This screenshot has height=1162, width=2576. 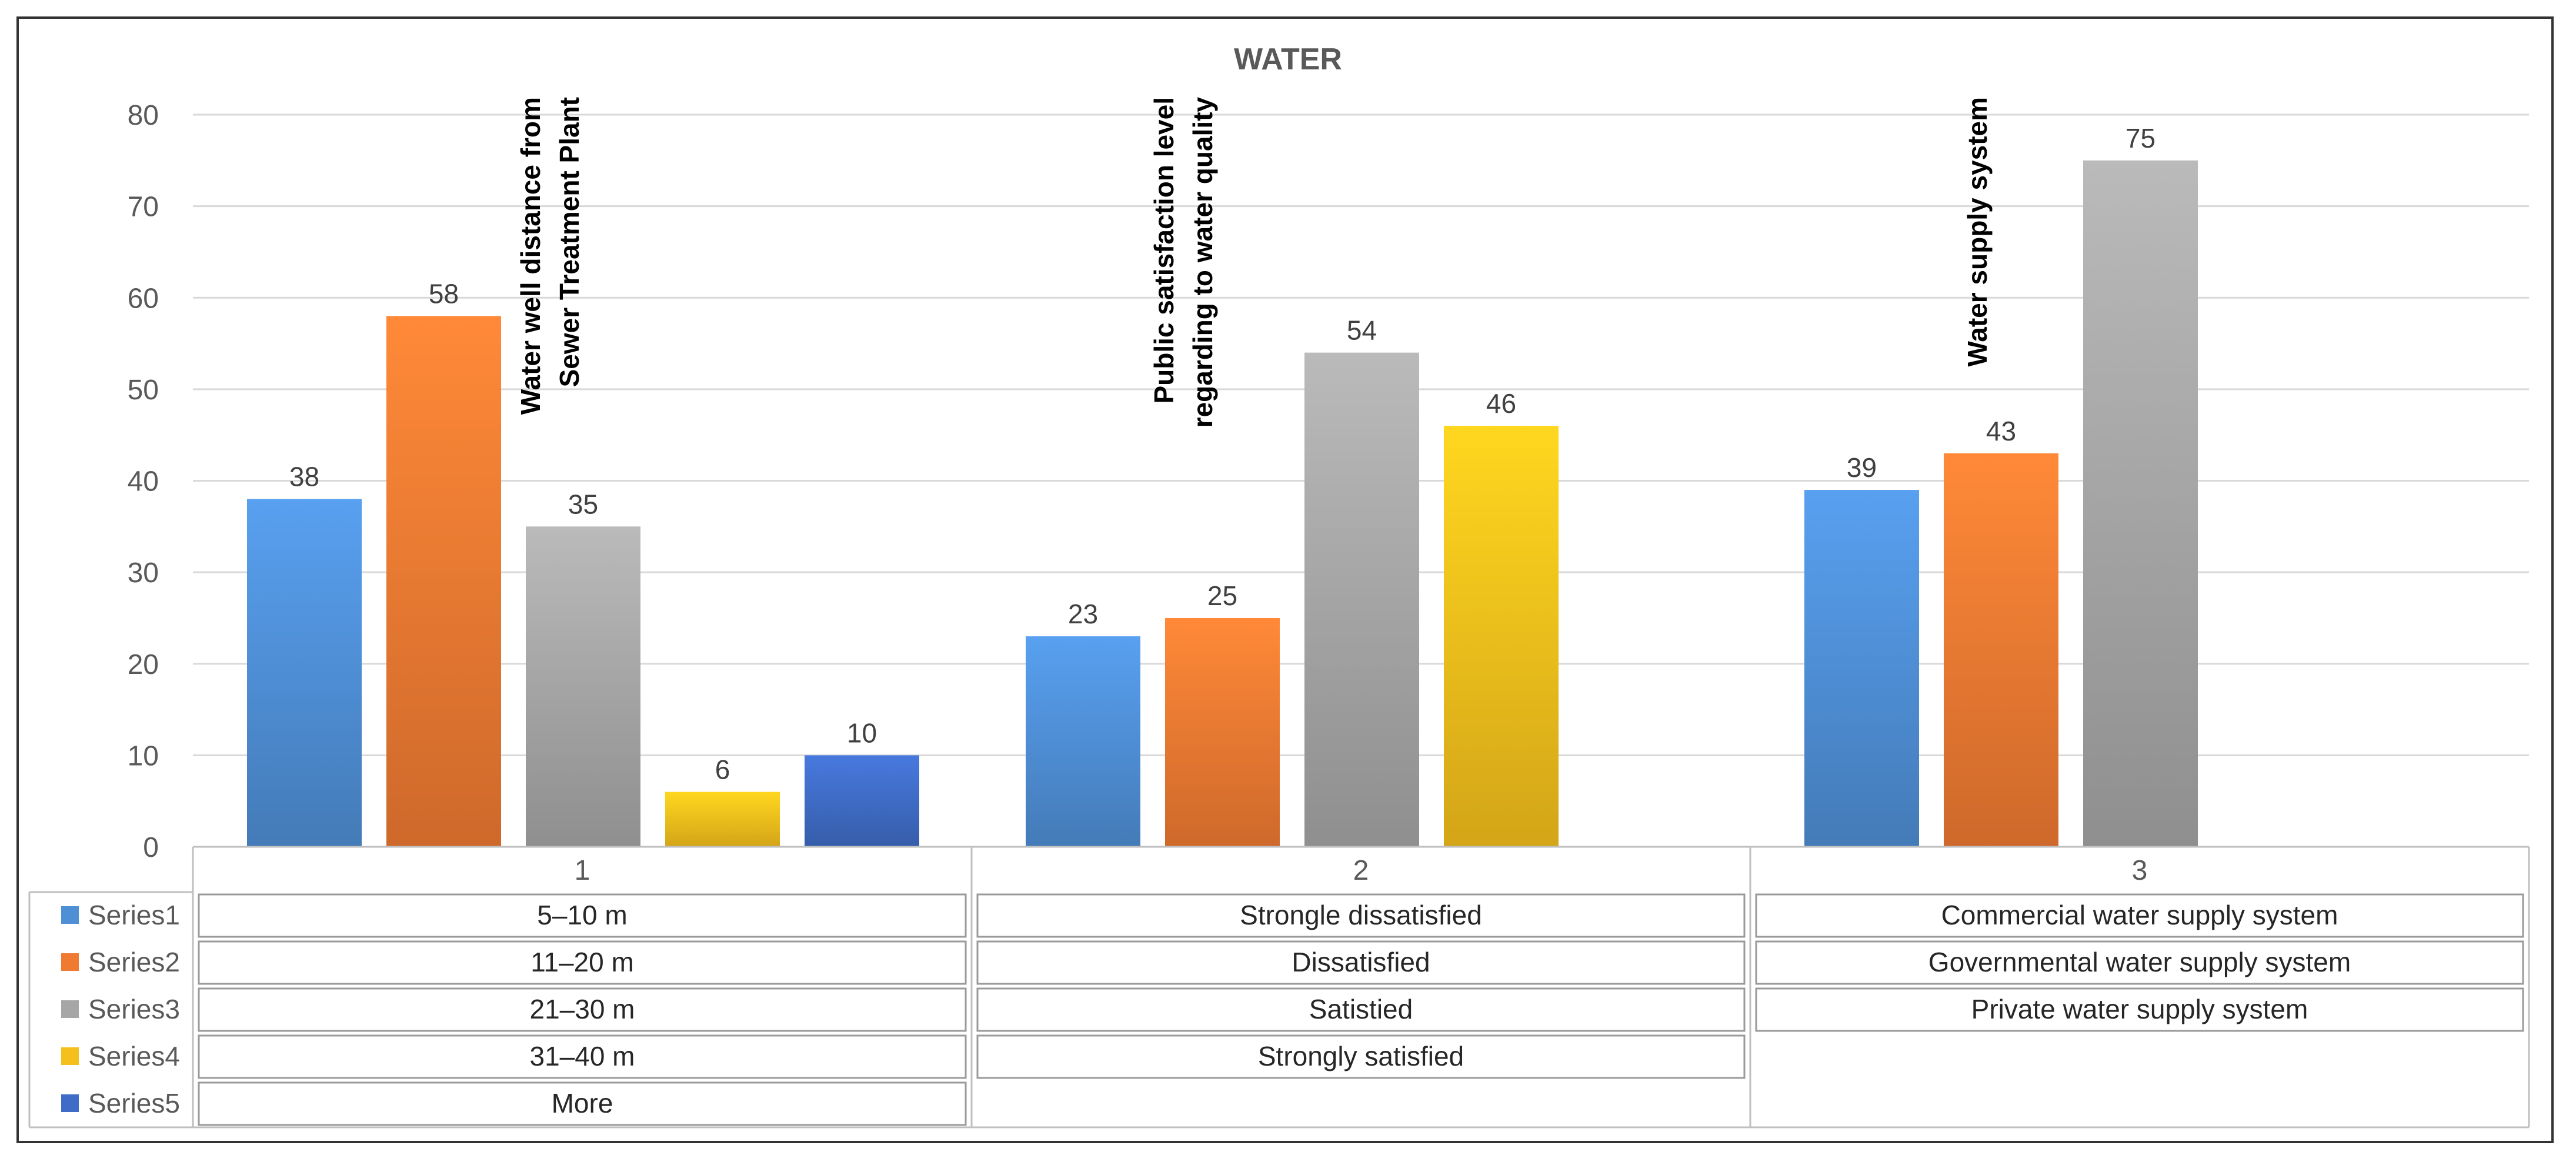 I want to click on y-tick-label: 80, so click(x=143, y=115).